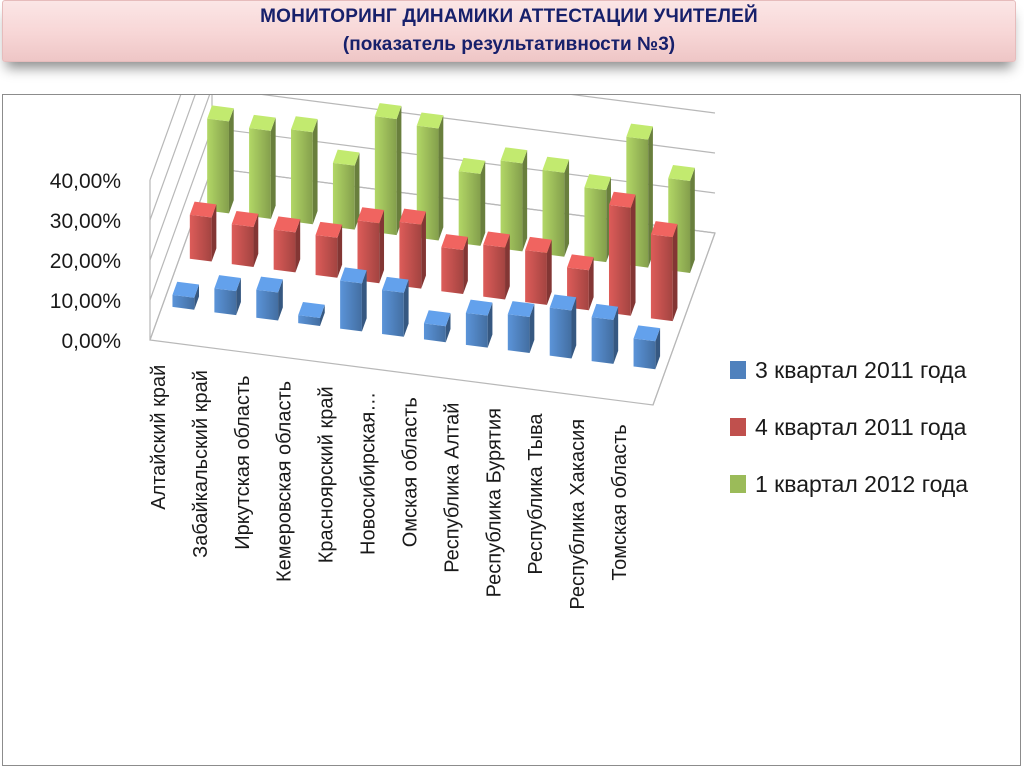 This screenshot has height=768, width=1024. Describe the element at coordinates (432, 178) in the screenshot. I see `gridline` at that location.